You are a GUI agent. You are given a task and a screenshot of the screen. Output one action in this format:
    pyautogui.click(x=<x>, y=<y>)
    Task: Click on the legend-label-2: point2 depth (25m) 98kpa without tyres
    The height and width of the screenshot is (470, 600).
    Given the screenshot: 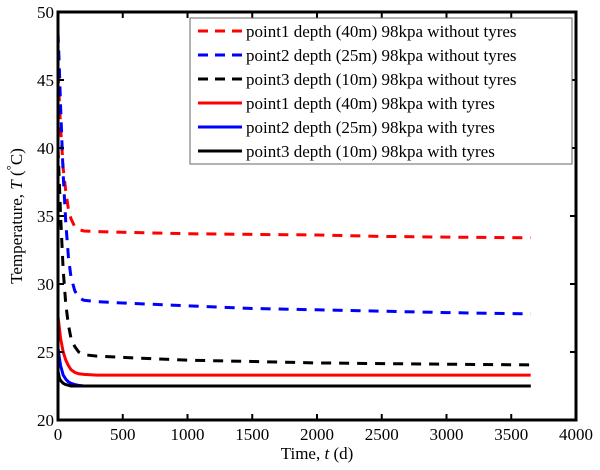 What is the action you would take?
    pyautogui.click(x=381, y=55)
    